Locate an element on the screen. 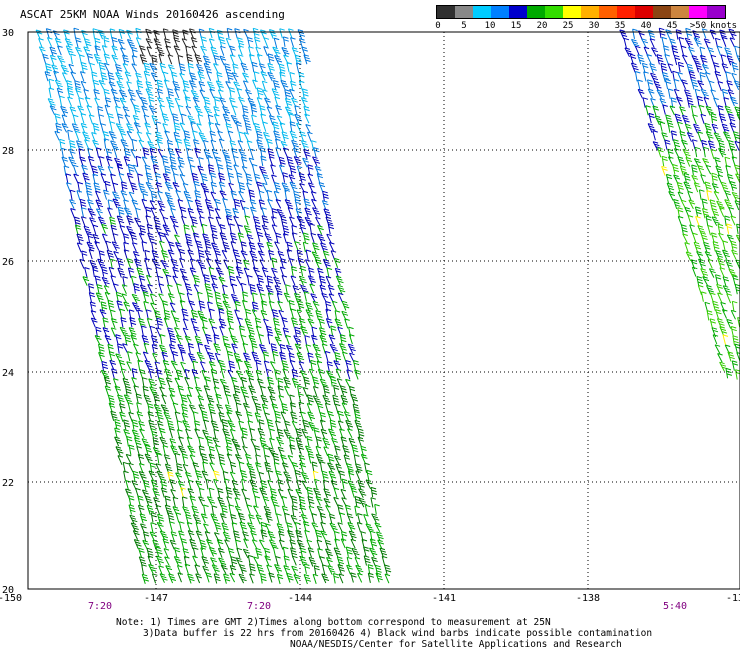 Image resolution: width=740 pixels, height=650 pixels. legend-label: 20 is located at coordinates (542, 26).